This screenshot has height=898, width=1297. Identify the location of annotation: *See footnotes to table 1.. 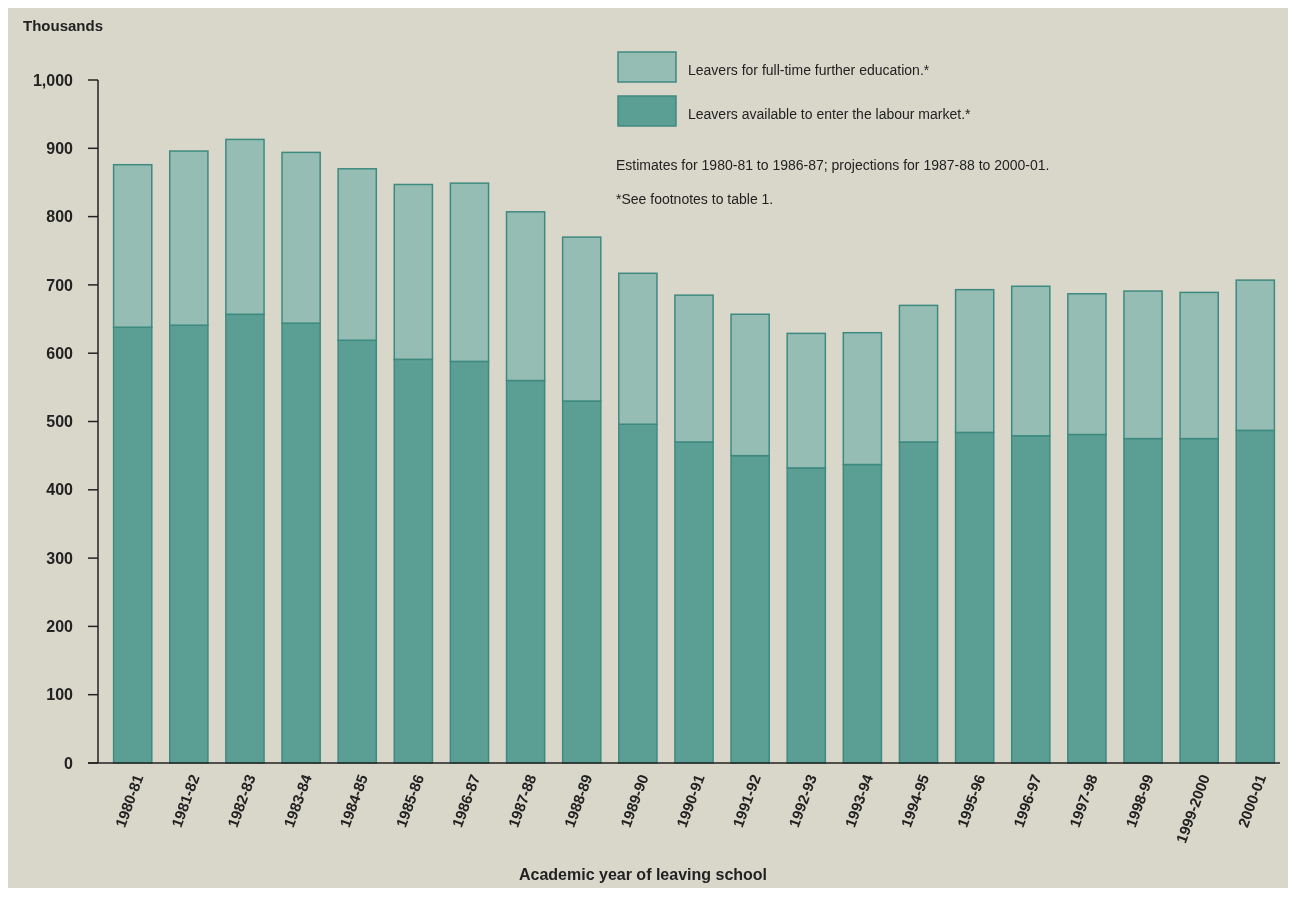
(695, 199).